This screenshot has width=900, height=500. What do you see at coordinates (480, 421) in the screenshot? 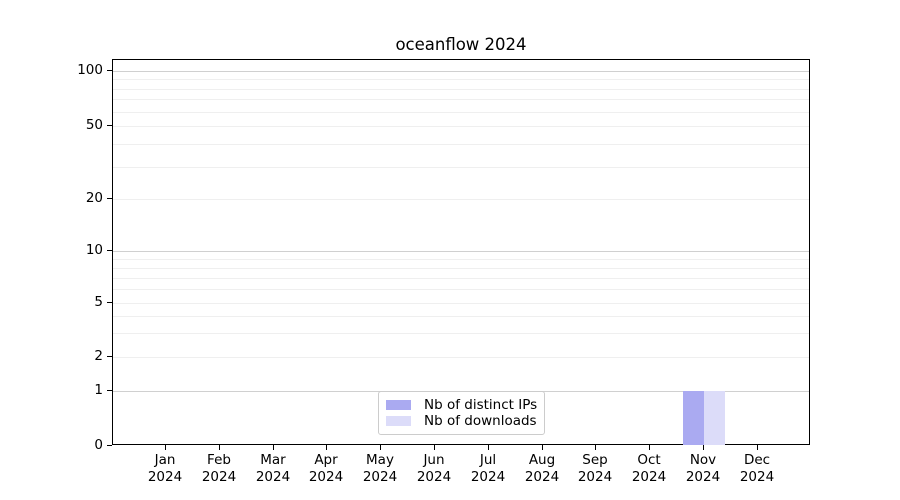
I see `legend-label-downloads: Nb of downloads` at bounding box center [480, 421].